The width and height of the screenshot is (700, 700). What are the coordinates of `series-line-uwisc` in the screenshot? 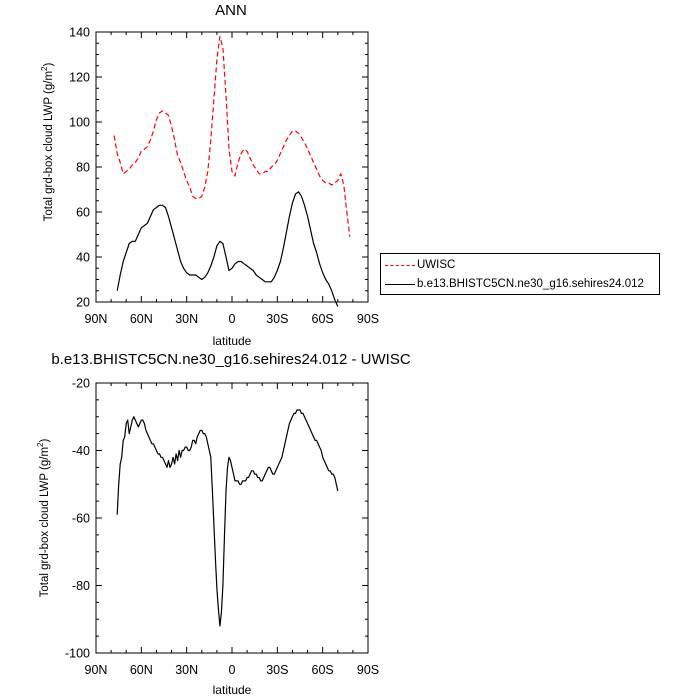 It's located at (232, 136).